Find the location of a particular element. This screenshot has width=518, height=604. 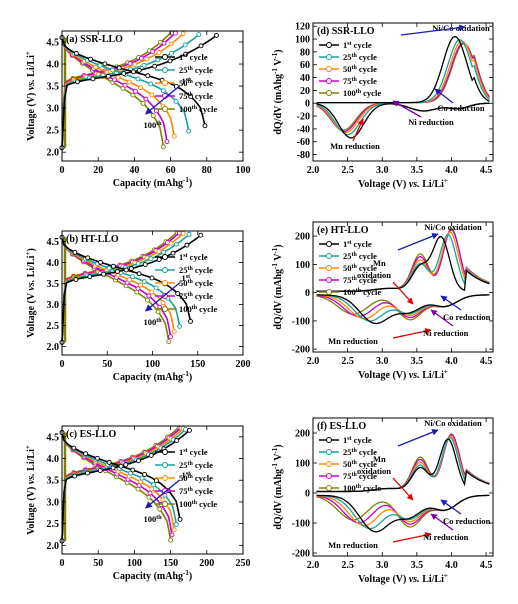

panel-title: (a) SSR-LLO is located at coordinates (94, 39).